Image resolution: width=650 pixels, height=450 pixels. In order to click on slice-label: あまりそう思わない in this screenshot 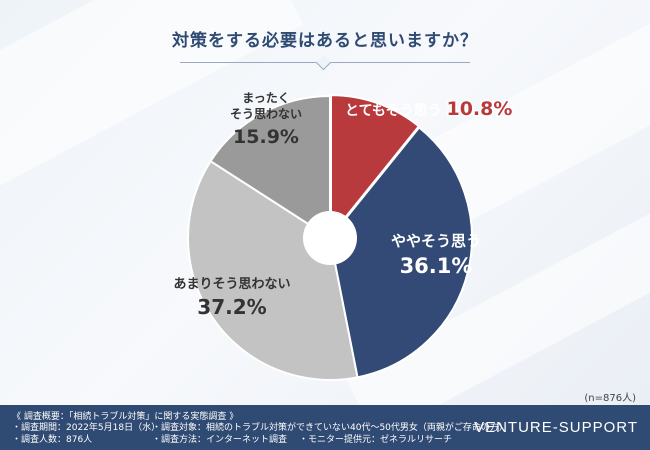, I will do `click(231, 284)`.